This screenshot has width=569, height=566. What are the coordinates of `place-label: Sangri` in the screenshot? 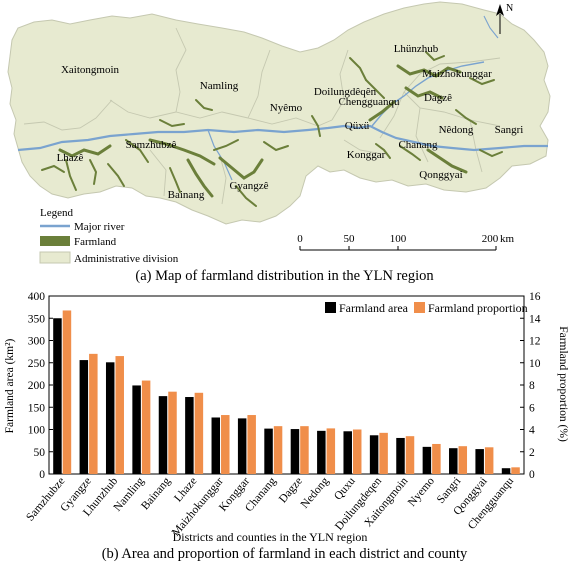 It's located at (509, 130).